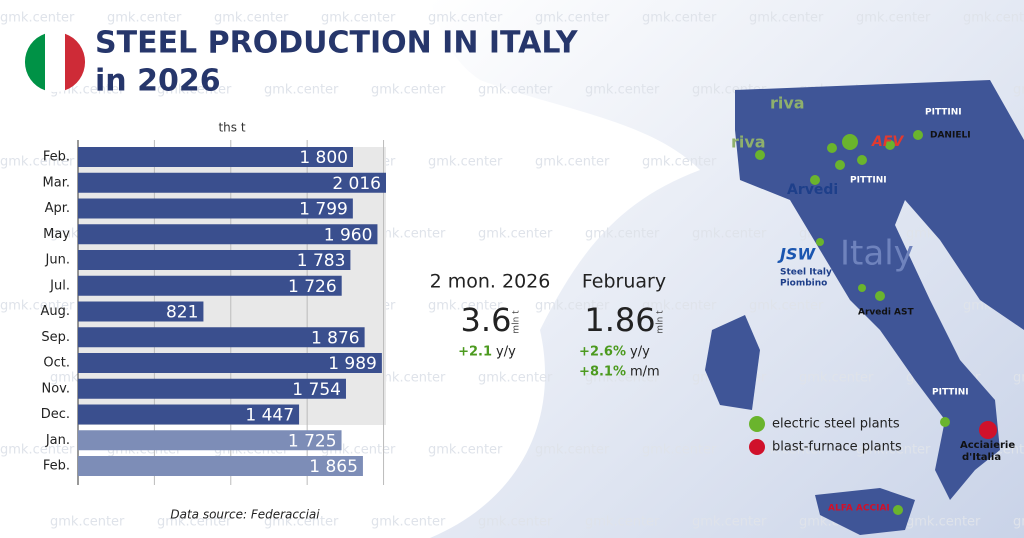 The image size is (1024, 538). What do you see at coordinates (988, 430) in the screenshot?
I see `blast-furnace-dot` at bounding box center [988, 430].